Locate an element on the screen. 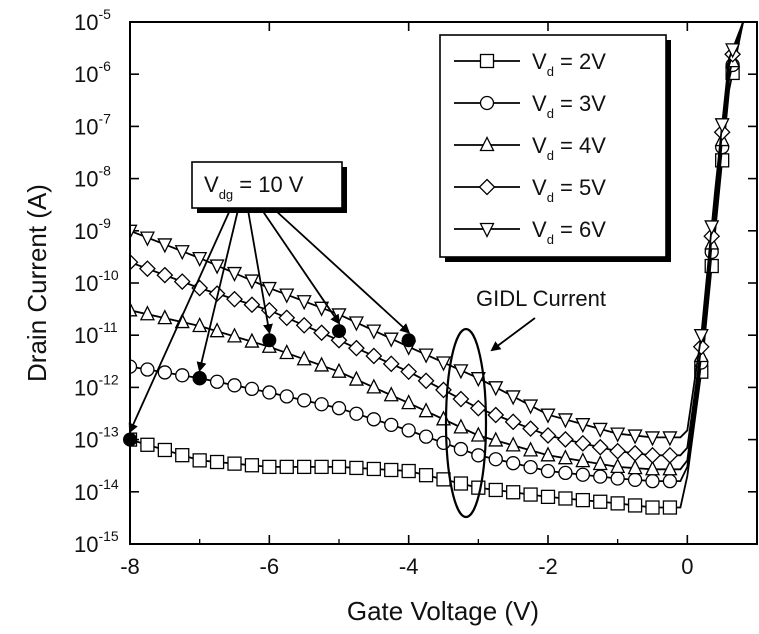  legend-label: Vd = 4V is located at coordinates (569, 148).